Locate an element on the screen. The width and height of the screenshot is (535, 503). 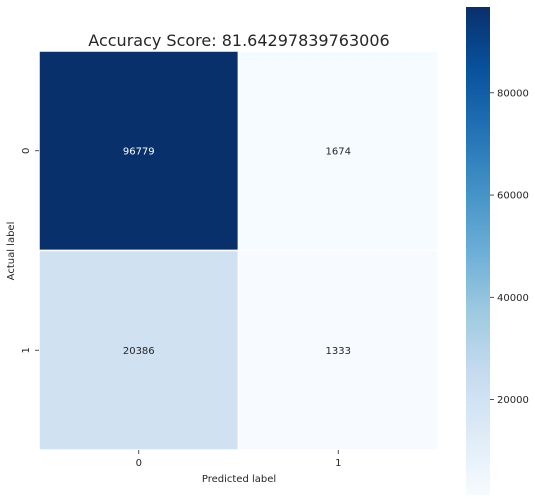
cell-value-1-0: 20386 is located at coordinates (139, 351).